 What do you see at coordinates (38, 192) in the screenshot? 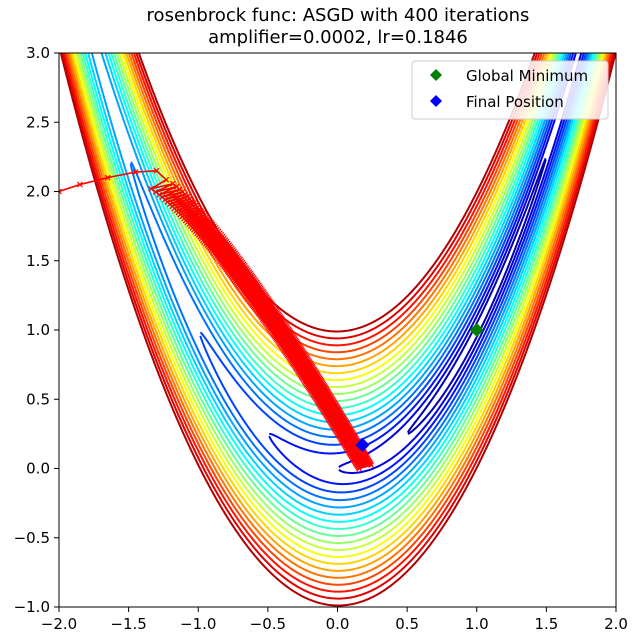
I see `y-tick-label: 2.0` at bounding box center [38, 192].